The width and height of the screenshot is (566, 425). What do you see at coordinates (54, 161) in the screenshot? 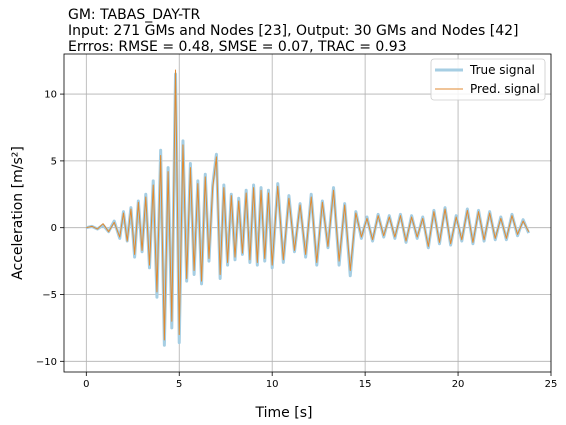
I see `y-tick-label: 5` at bounding box center [54, 161].